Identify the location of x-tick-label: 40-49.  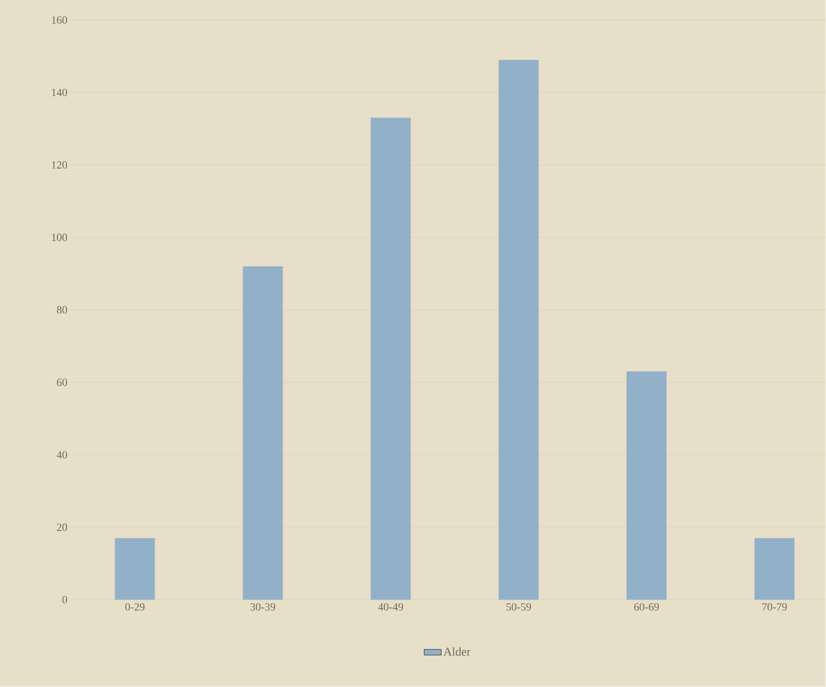
(391, 607).